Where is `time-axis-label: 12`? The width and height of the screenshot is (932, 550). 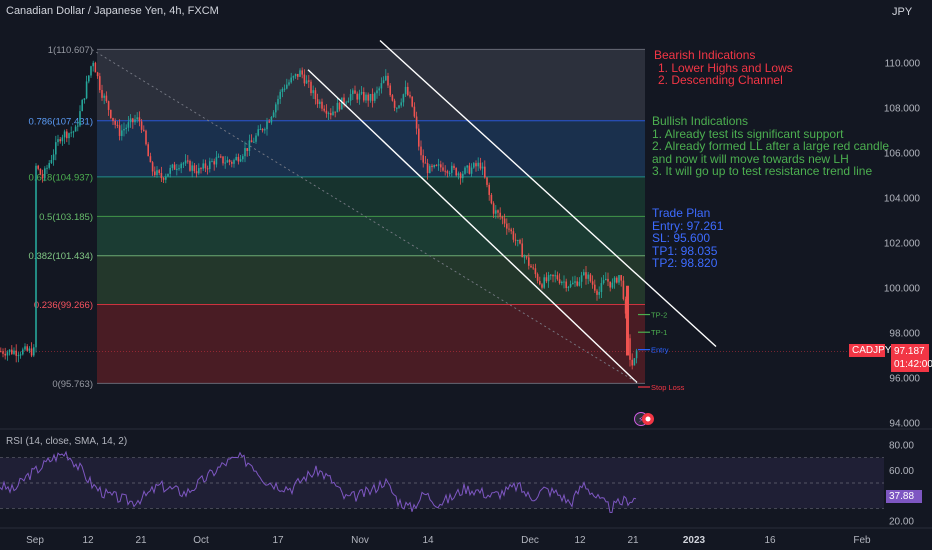
time-axis-label: 12 is located at coordinates (88, 540).